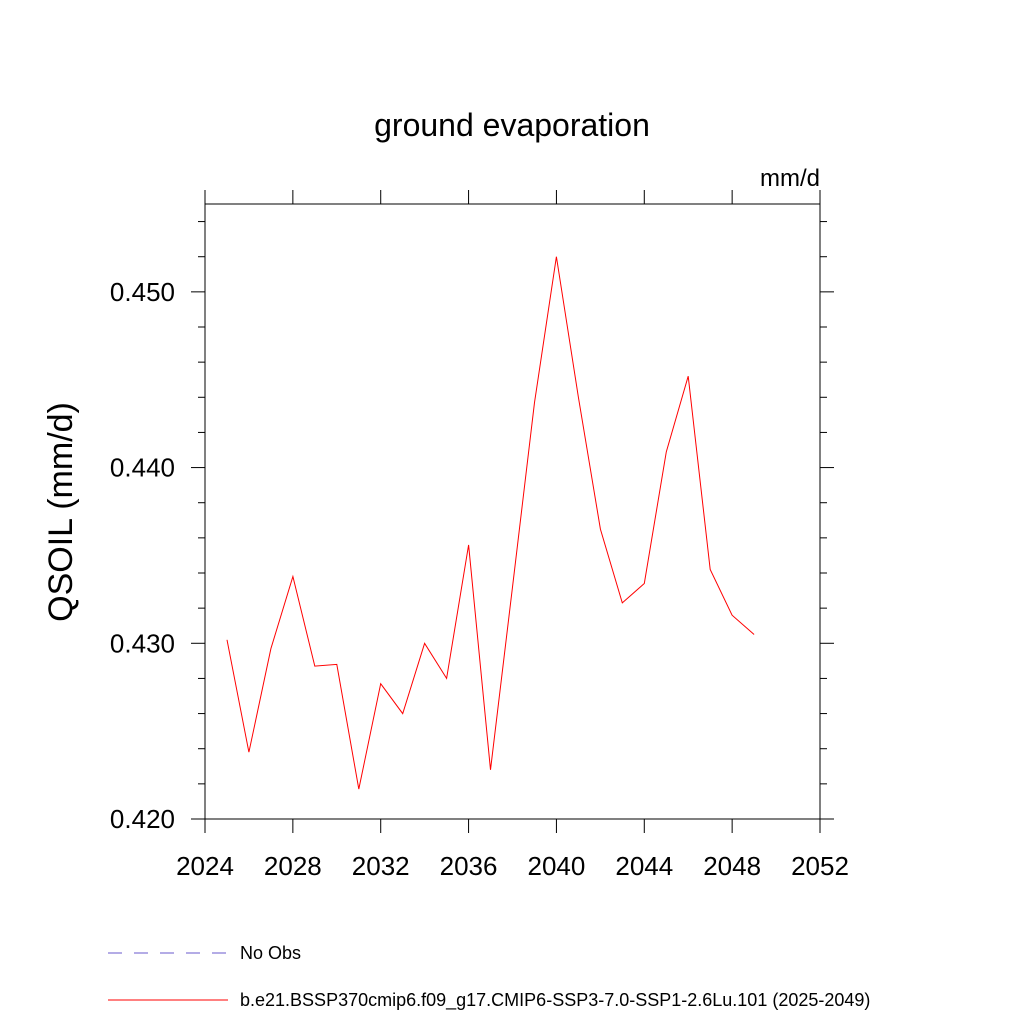 This screenshot has height=1024, width=1024. Describe the element at coordinates (142, 468) in the screenshot. I see `y-tick-label: 0.440` at that location.